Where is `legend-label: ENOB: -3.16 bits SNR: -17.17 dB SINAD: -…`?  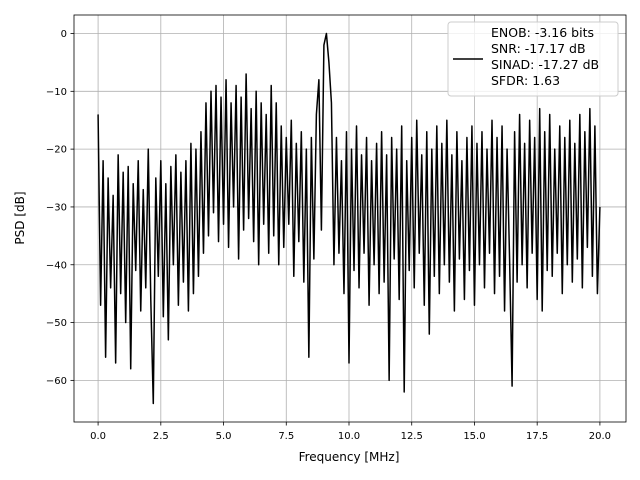 legend-label: ENOB: -3.16 bits SNR: -17.17 dB SINAD: -… is located at coordinates (545, 56).